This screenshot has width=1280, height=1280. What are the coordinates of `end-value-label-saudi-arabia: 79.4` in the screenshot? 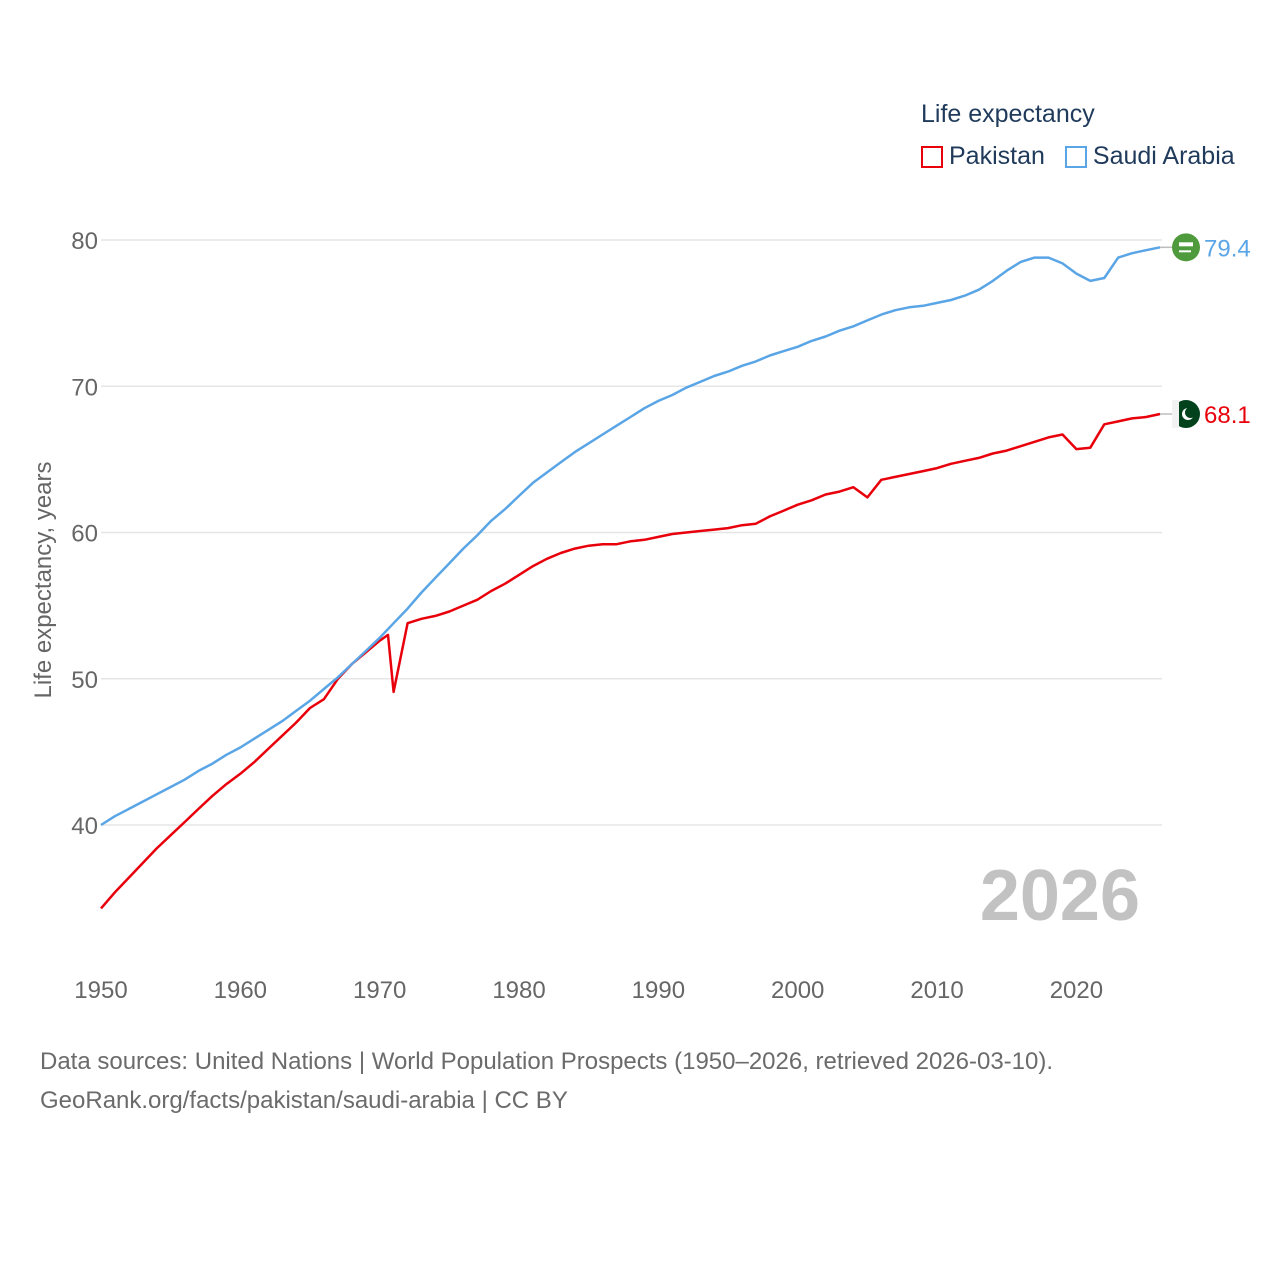 It's located at (1227, 248).